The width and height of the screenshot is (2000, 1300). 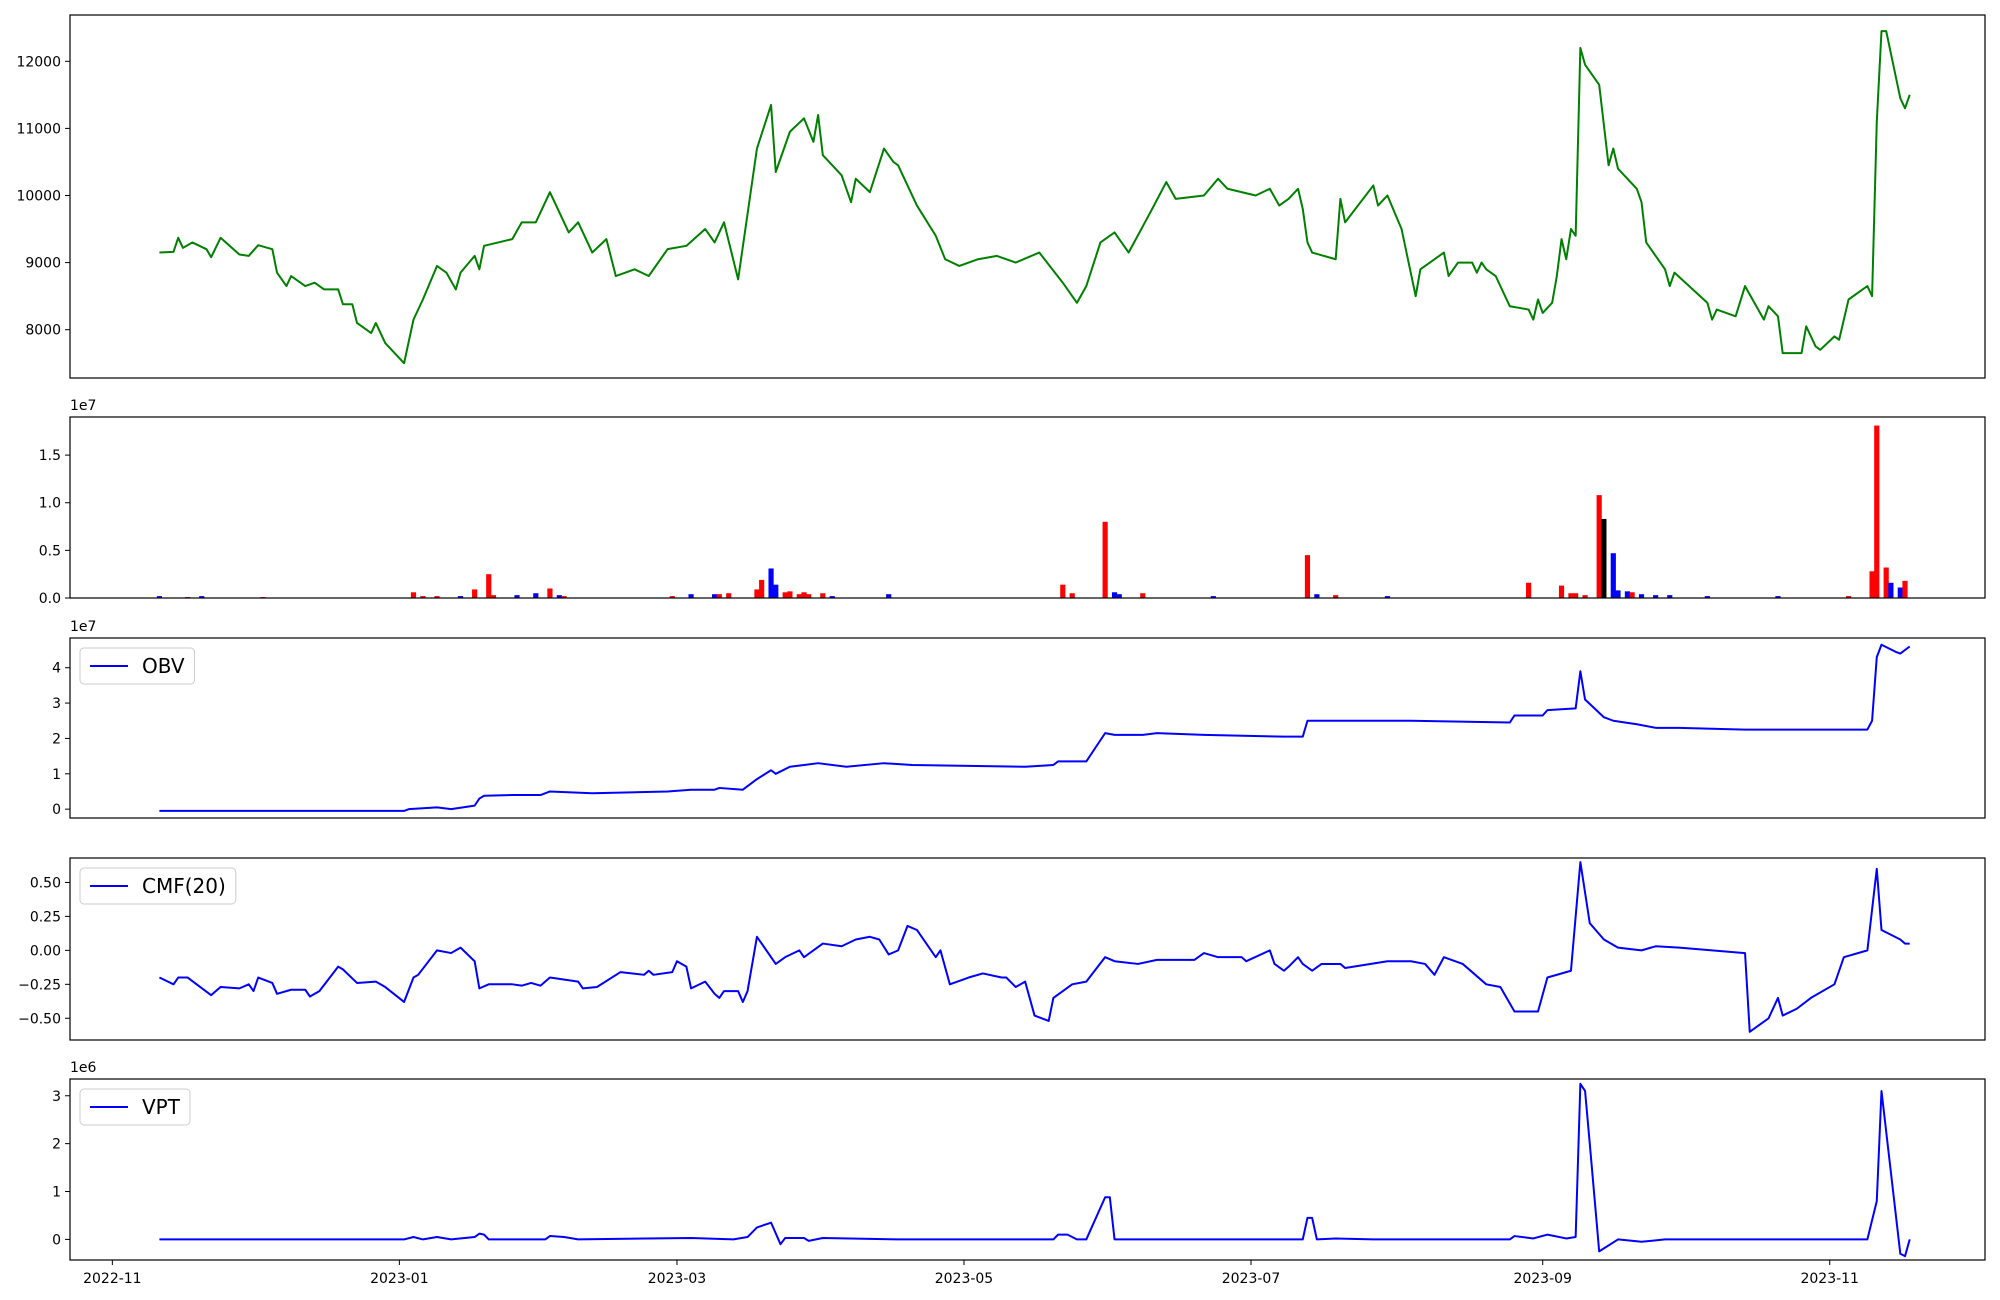 I want to click on x-tick-label: 2023-09, so click(x=1542, y=1279).